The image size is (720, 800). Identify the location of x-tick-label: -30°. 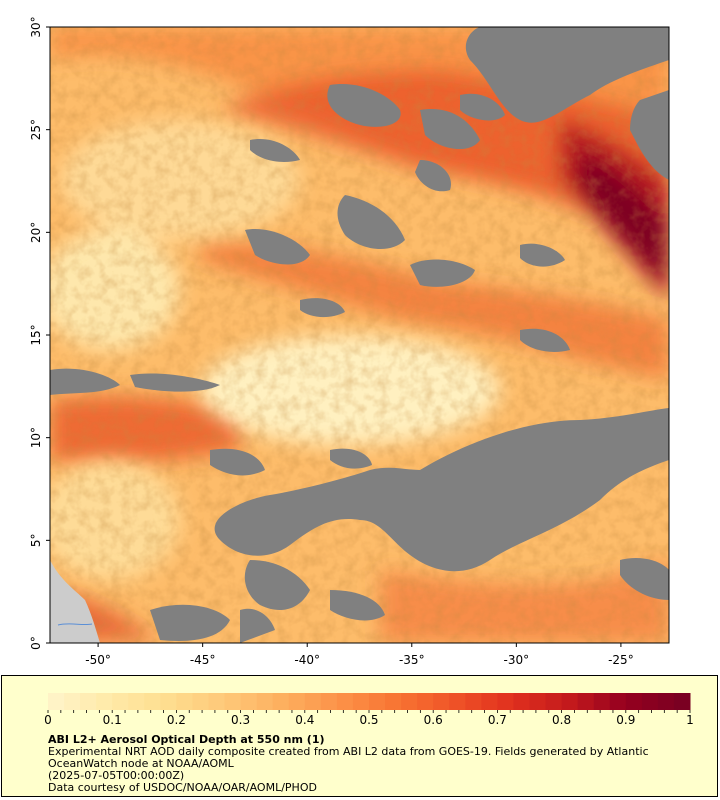
(517, 660).